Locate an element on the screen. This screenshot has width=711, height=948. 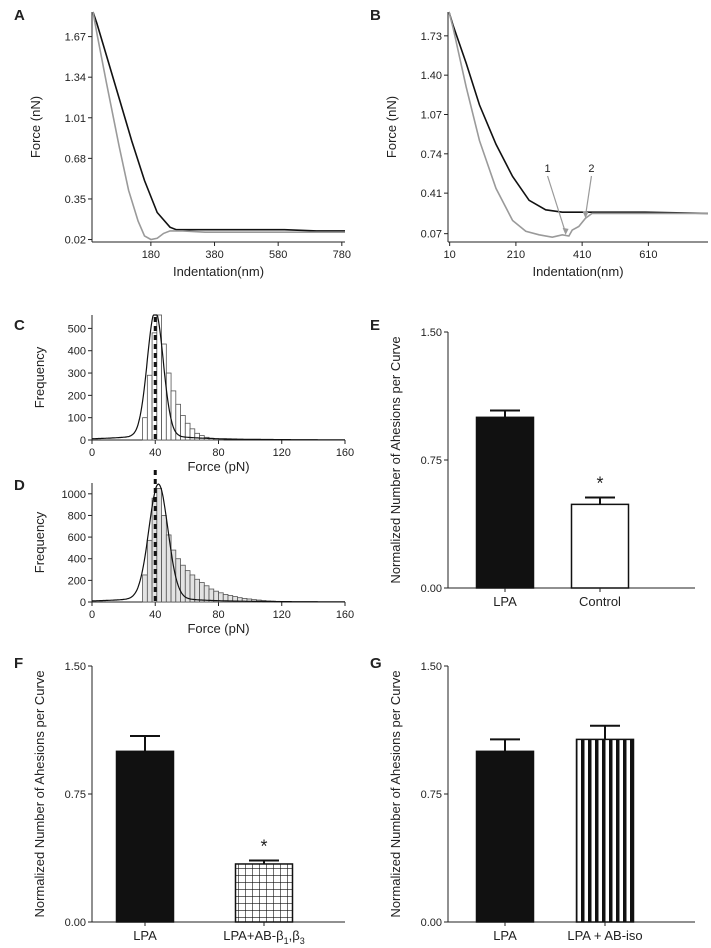
panel-label-G: G is located at coordinates (376, 663).